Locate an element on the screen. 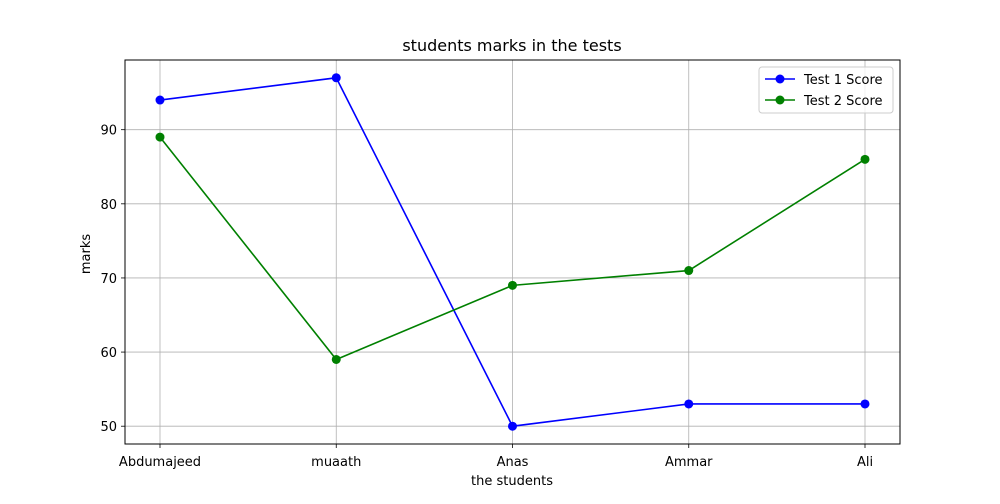 The width and height of the screenshot is (1000, 504). legend-label-test-1: Test 1 Score is located at coordinates (843, 80).